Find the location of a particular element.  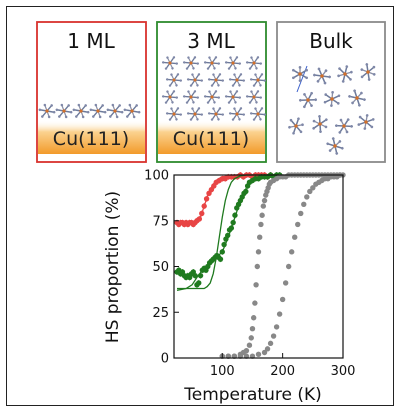

panel-bulk-title: Bulk is located at coordinates (331, 41).